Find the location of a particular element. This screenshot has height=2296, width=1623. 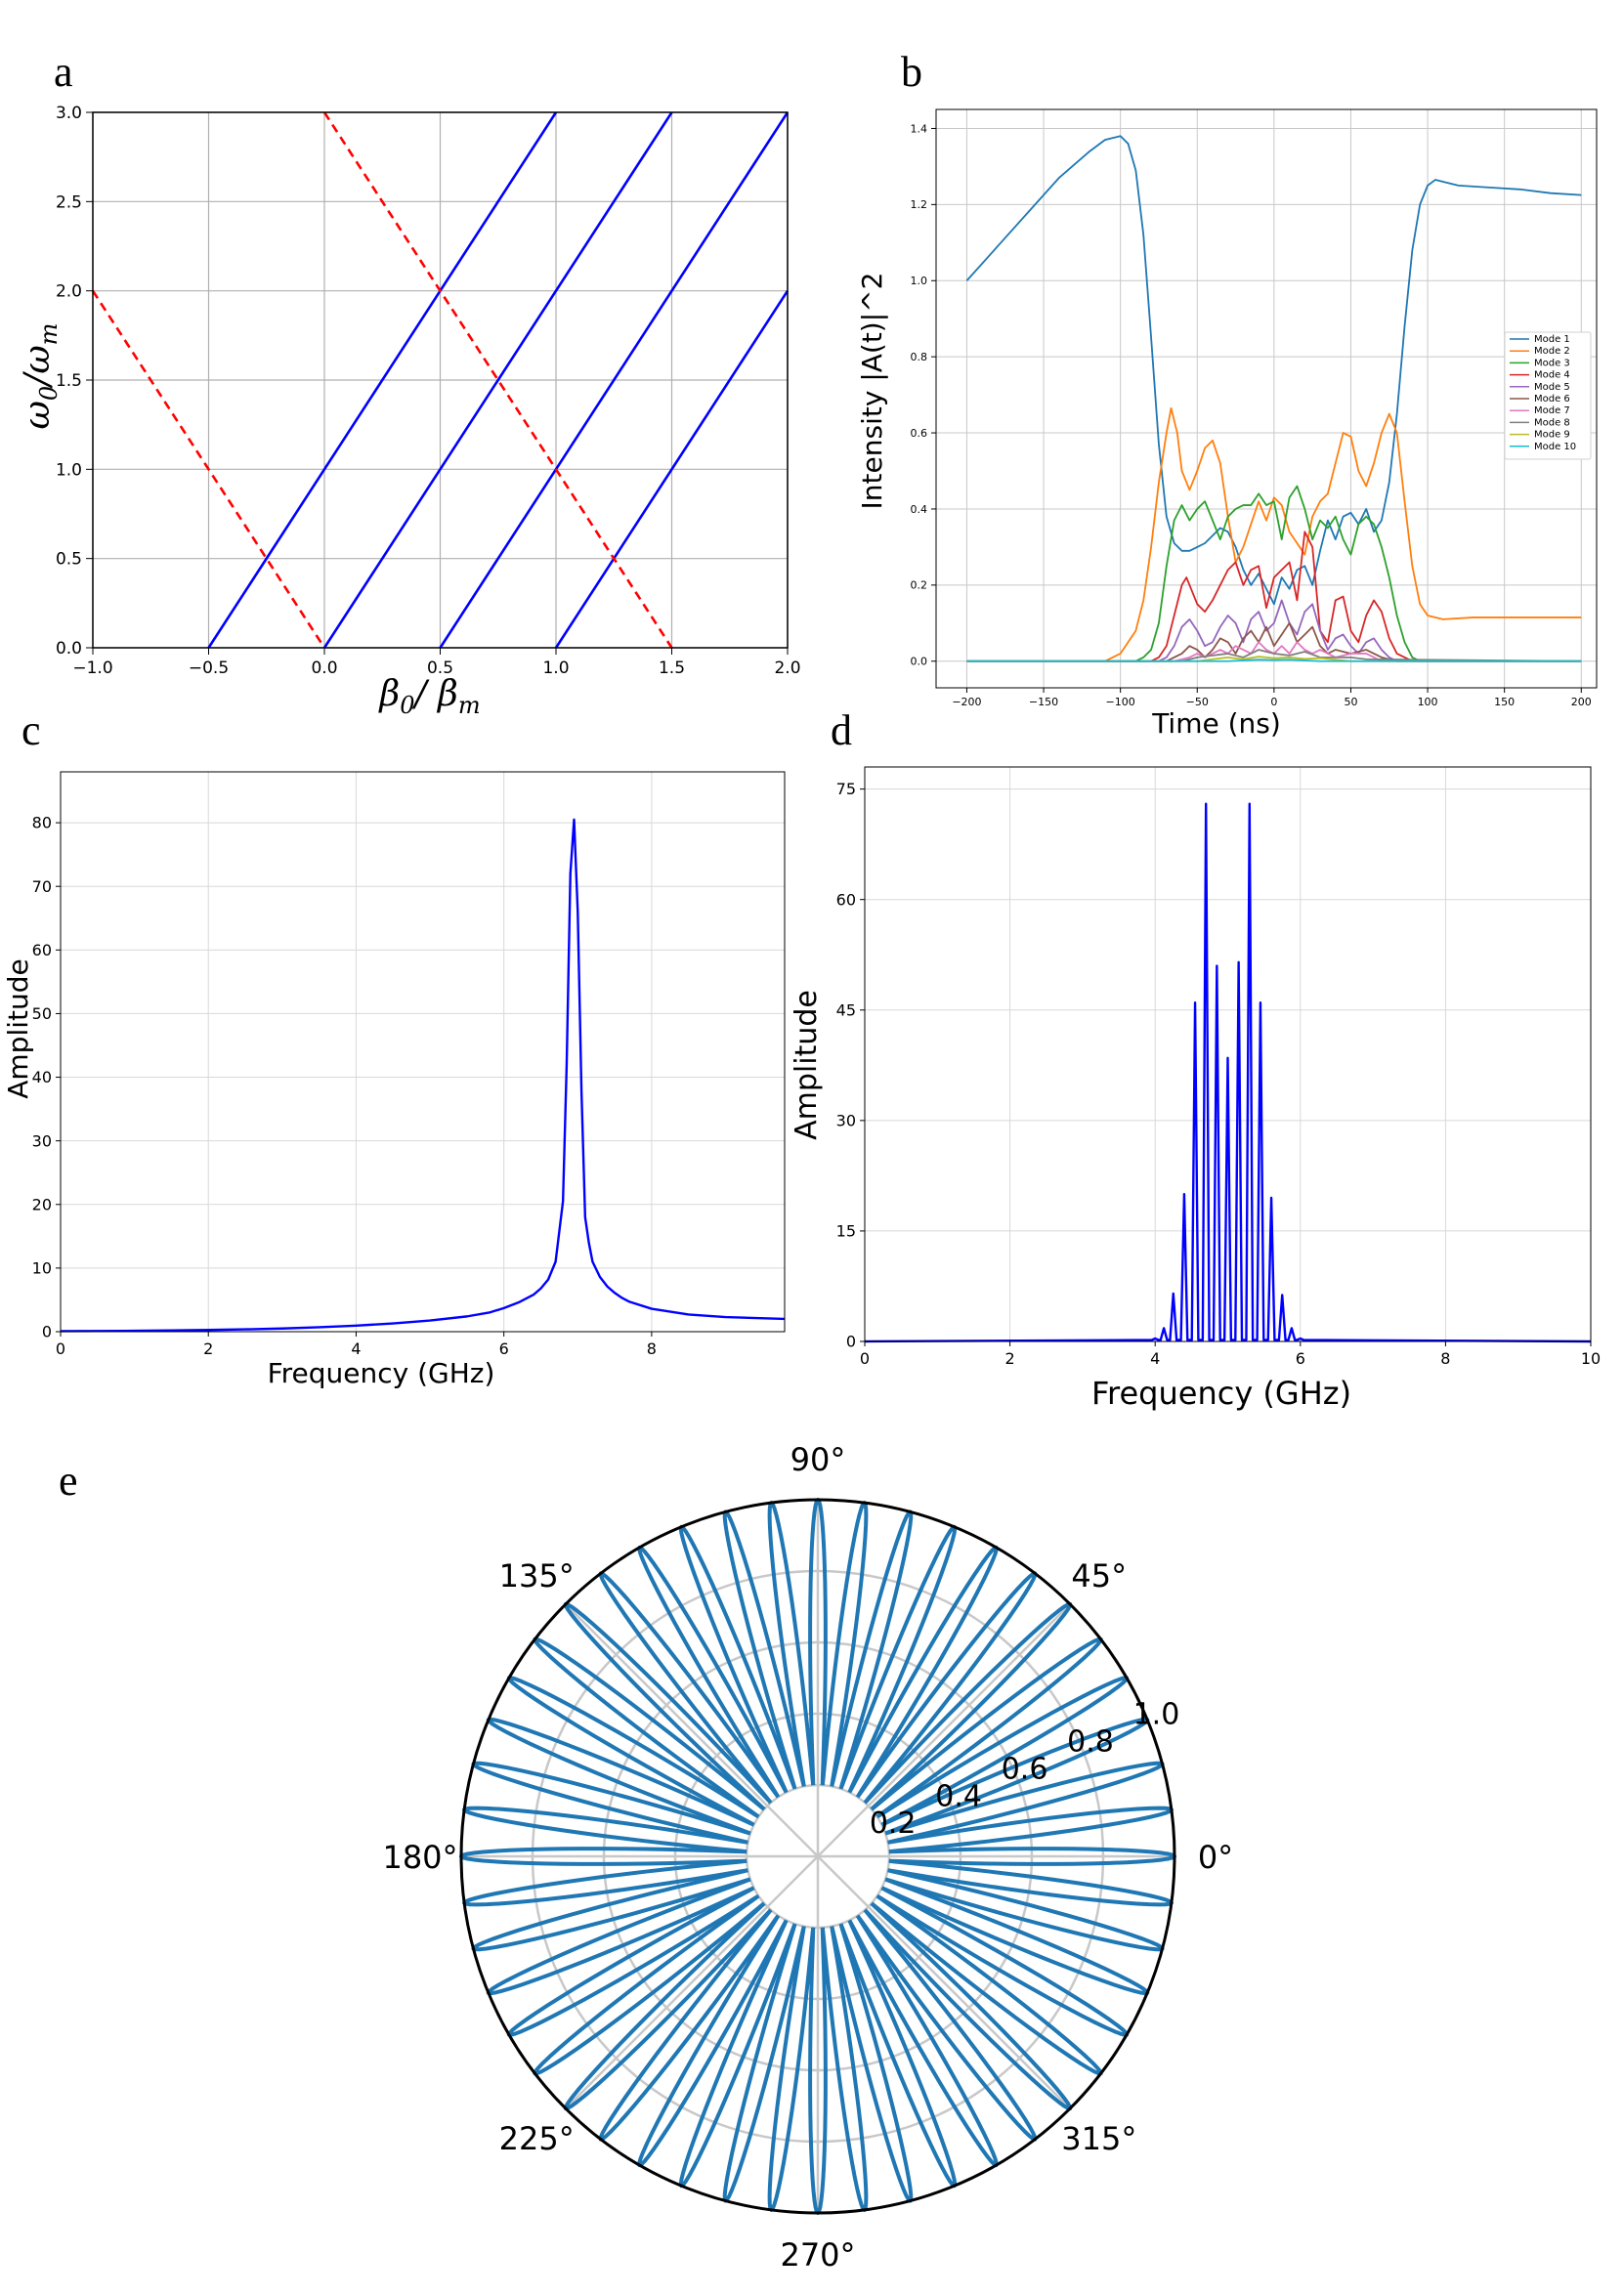

chart-b-xtick-label: 0 is located at coordinates (1273, 702).